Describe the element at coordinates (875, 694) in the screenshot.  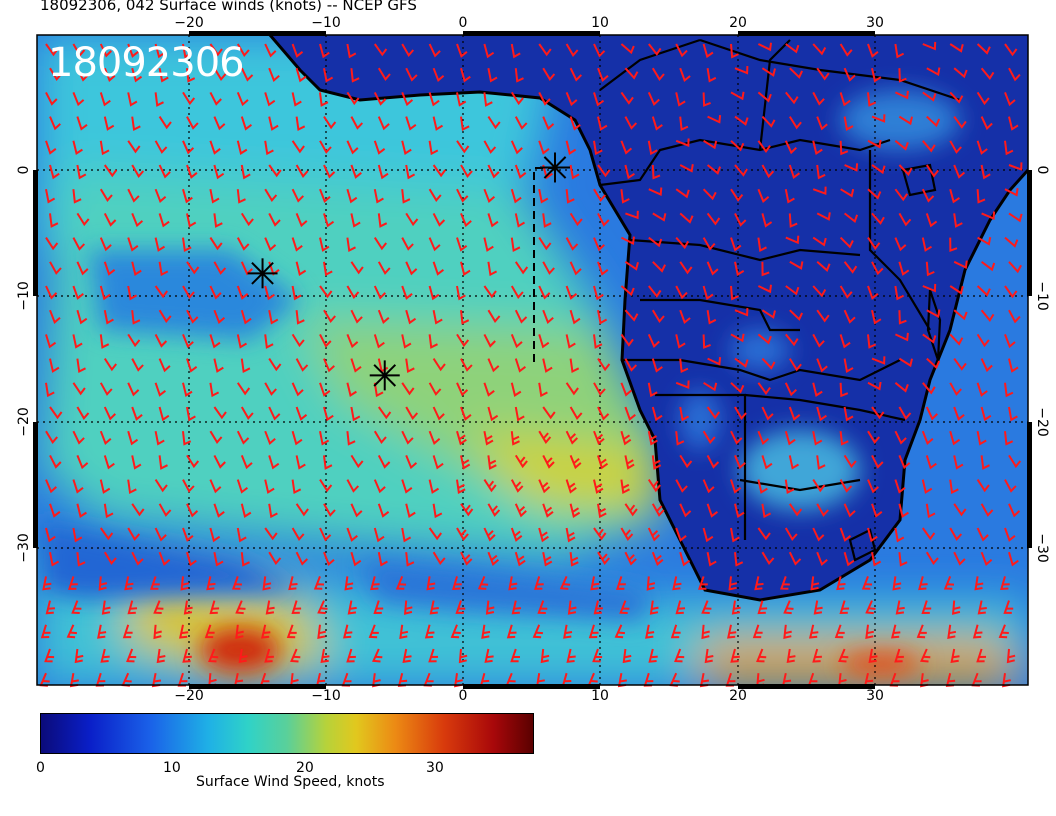
I see `lon-tick-bottom: 30` at that location.